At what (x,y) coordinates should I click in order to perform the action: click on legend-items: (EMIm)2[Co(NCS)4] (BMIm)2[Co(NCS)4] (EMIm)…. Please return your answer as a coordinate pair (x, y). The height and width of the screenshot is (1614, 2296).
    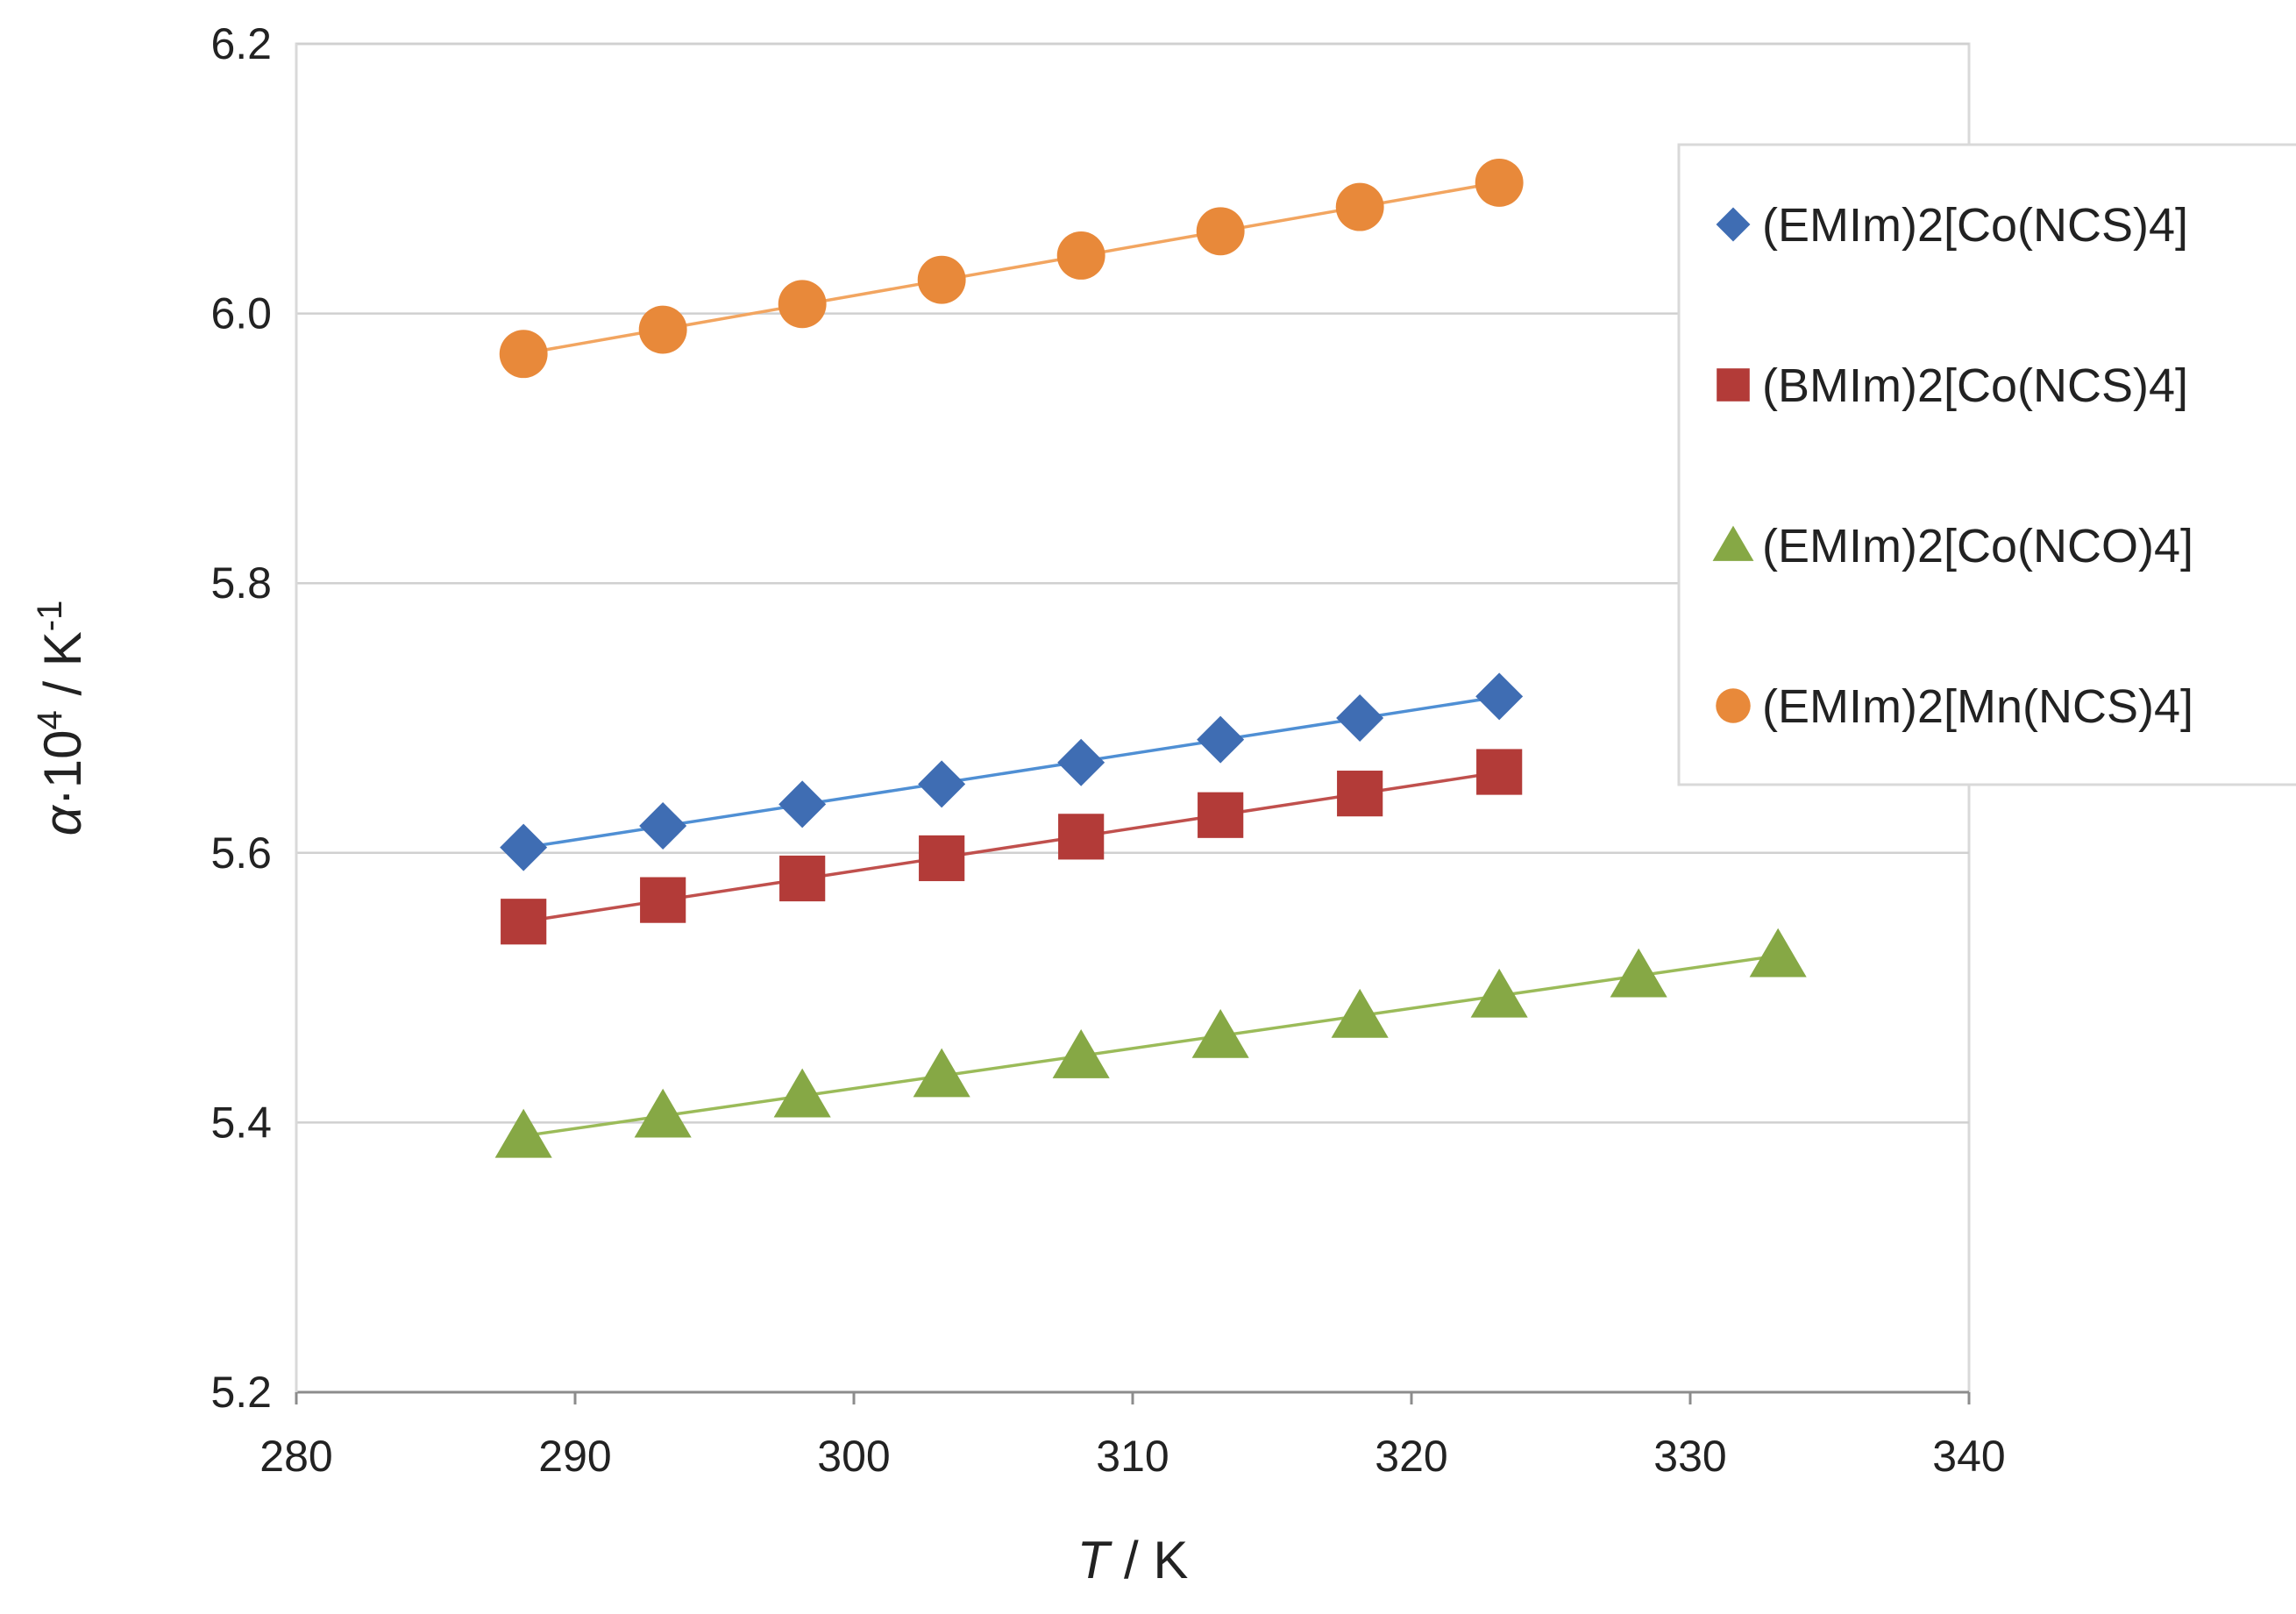
    Looking at the image, I should click on (1952, 466).